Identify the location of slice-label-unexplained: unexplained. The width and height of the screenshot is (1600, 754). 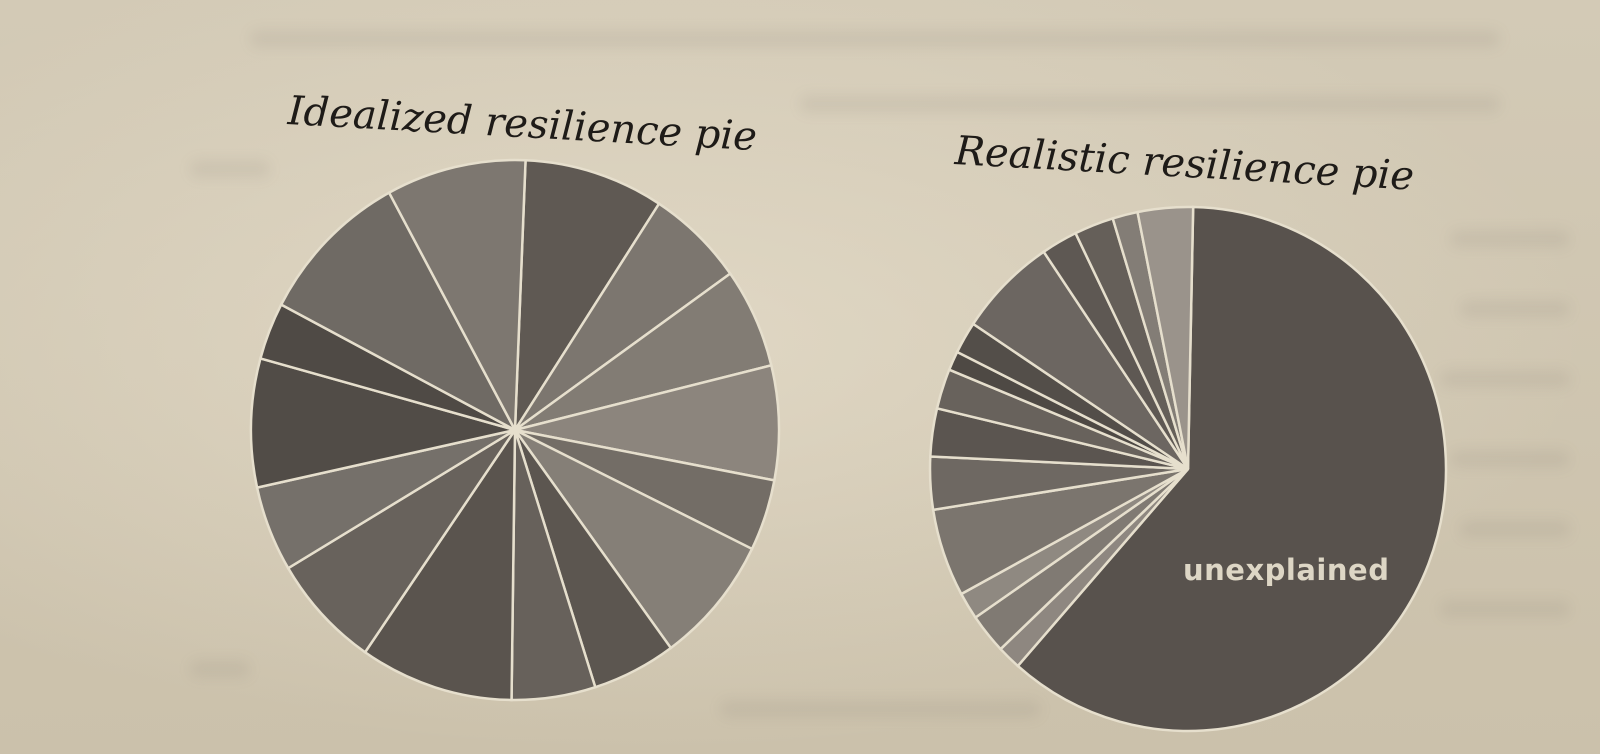
(1286, 570).